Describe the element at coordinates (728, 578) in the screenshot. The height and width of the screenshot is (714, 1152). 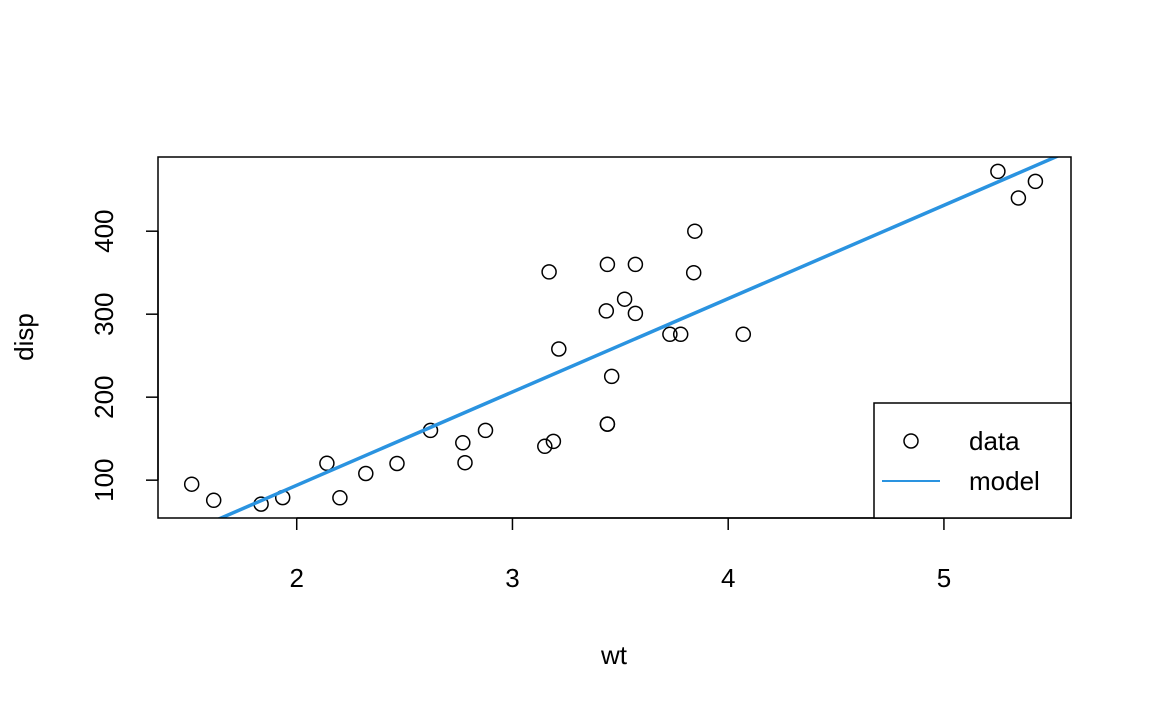
I see `x-tick-label: 4` at that location.